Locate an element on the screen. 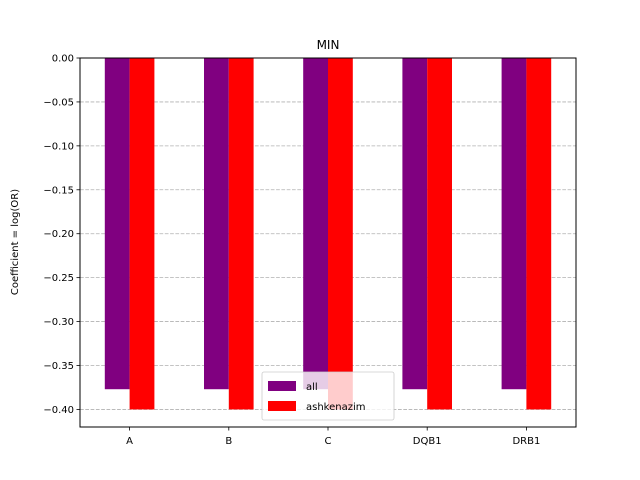 This screenshot has height=480, width=640. y-axis-label: Coefficient = log(OR) is located at coordinates (15, 242).